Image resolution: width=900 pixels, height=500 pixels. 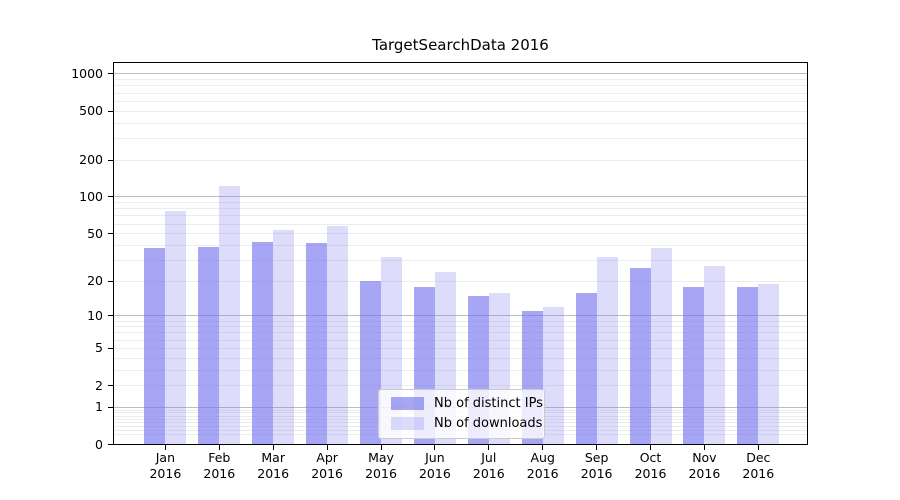 I want to click on x-tick-label-jan: Jan 2016, so click(x=165, y=465).